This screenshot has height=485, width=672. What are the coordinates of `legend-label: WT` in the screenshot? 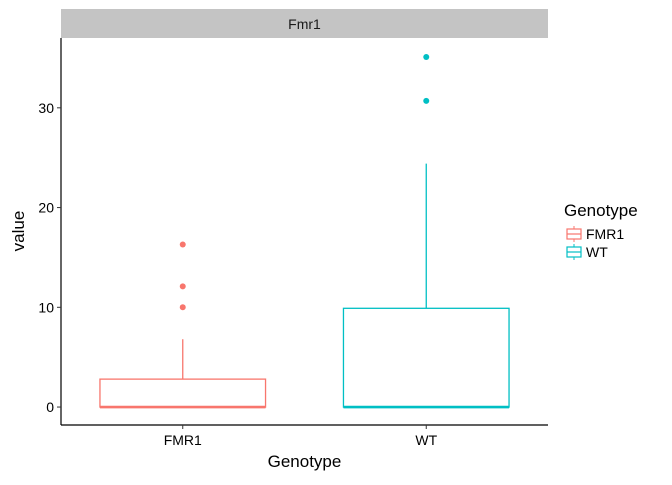 It's located at (597, 252).